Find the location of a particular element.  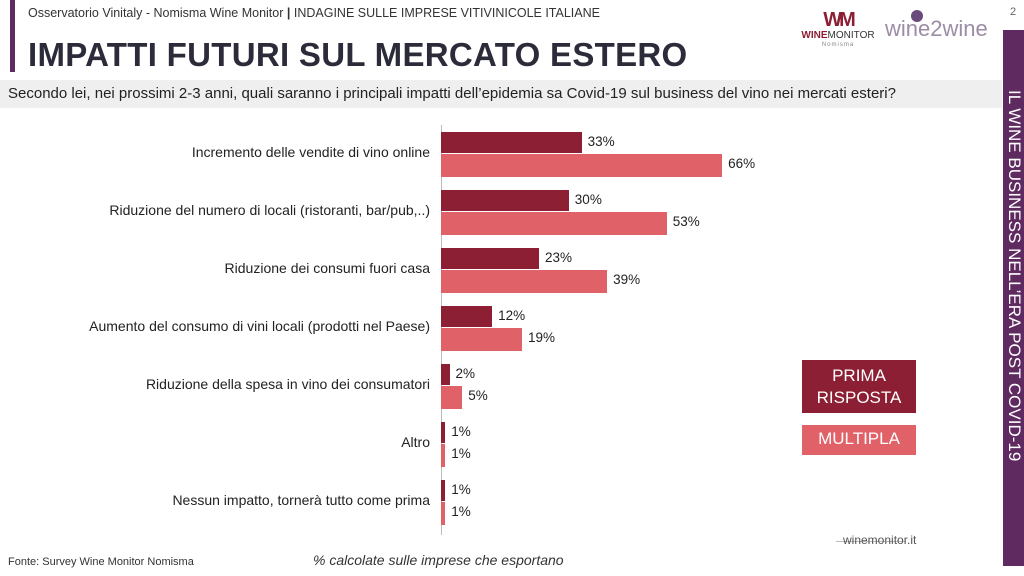

data-label: 30% is located at coordinates (588, 199).